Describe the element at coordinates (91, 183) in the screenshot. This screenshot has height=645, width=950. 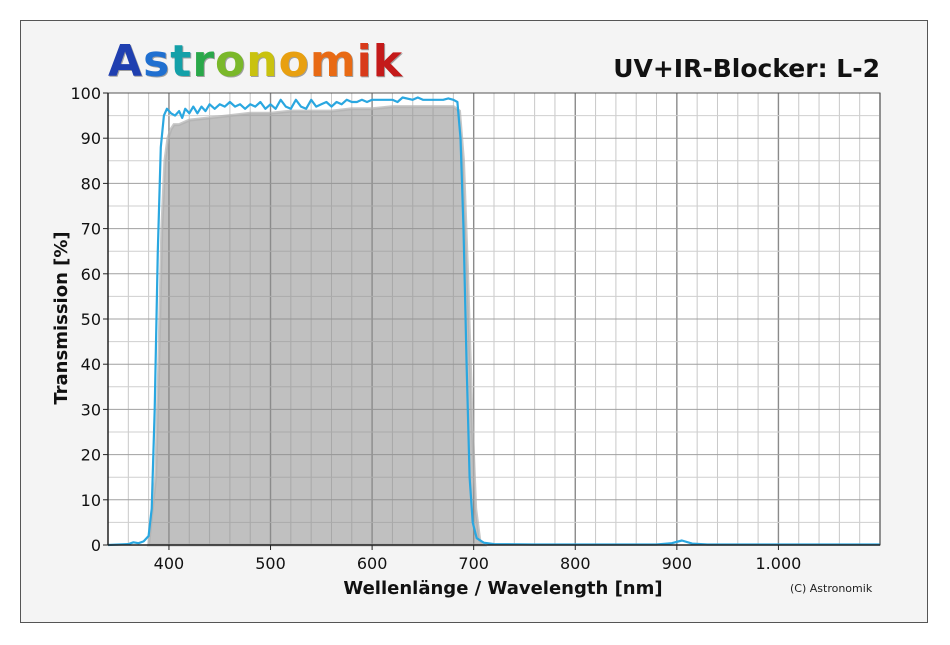
I see `y-tick-label: 80` at that location.